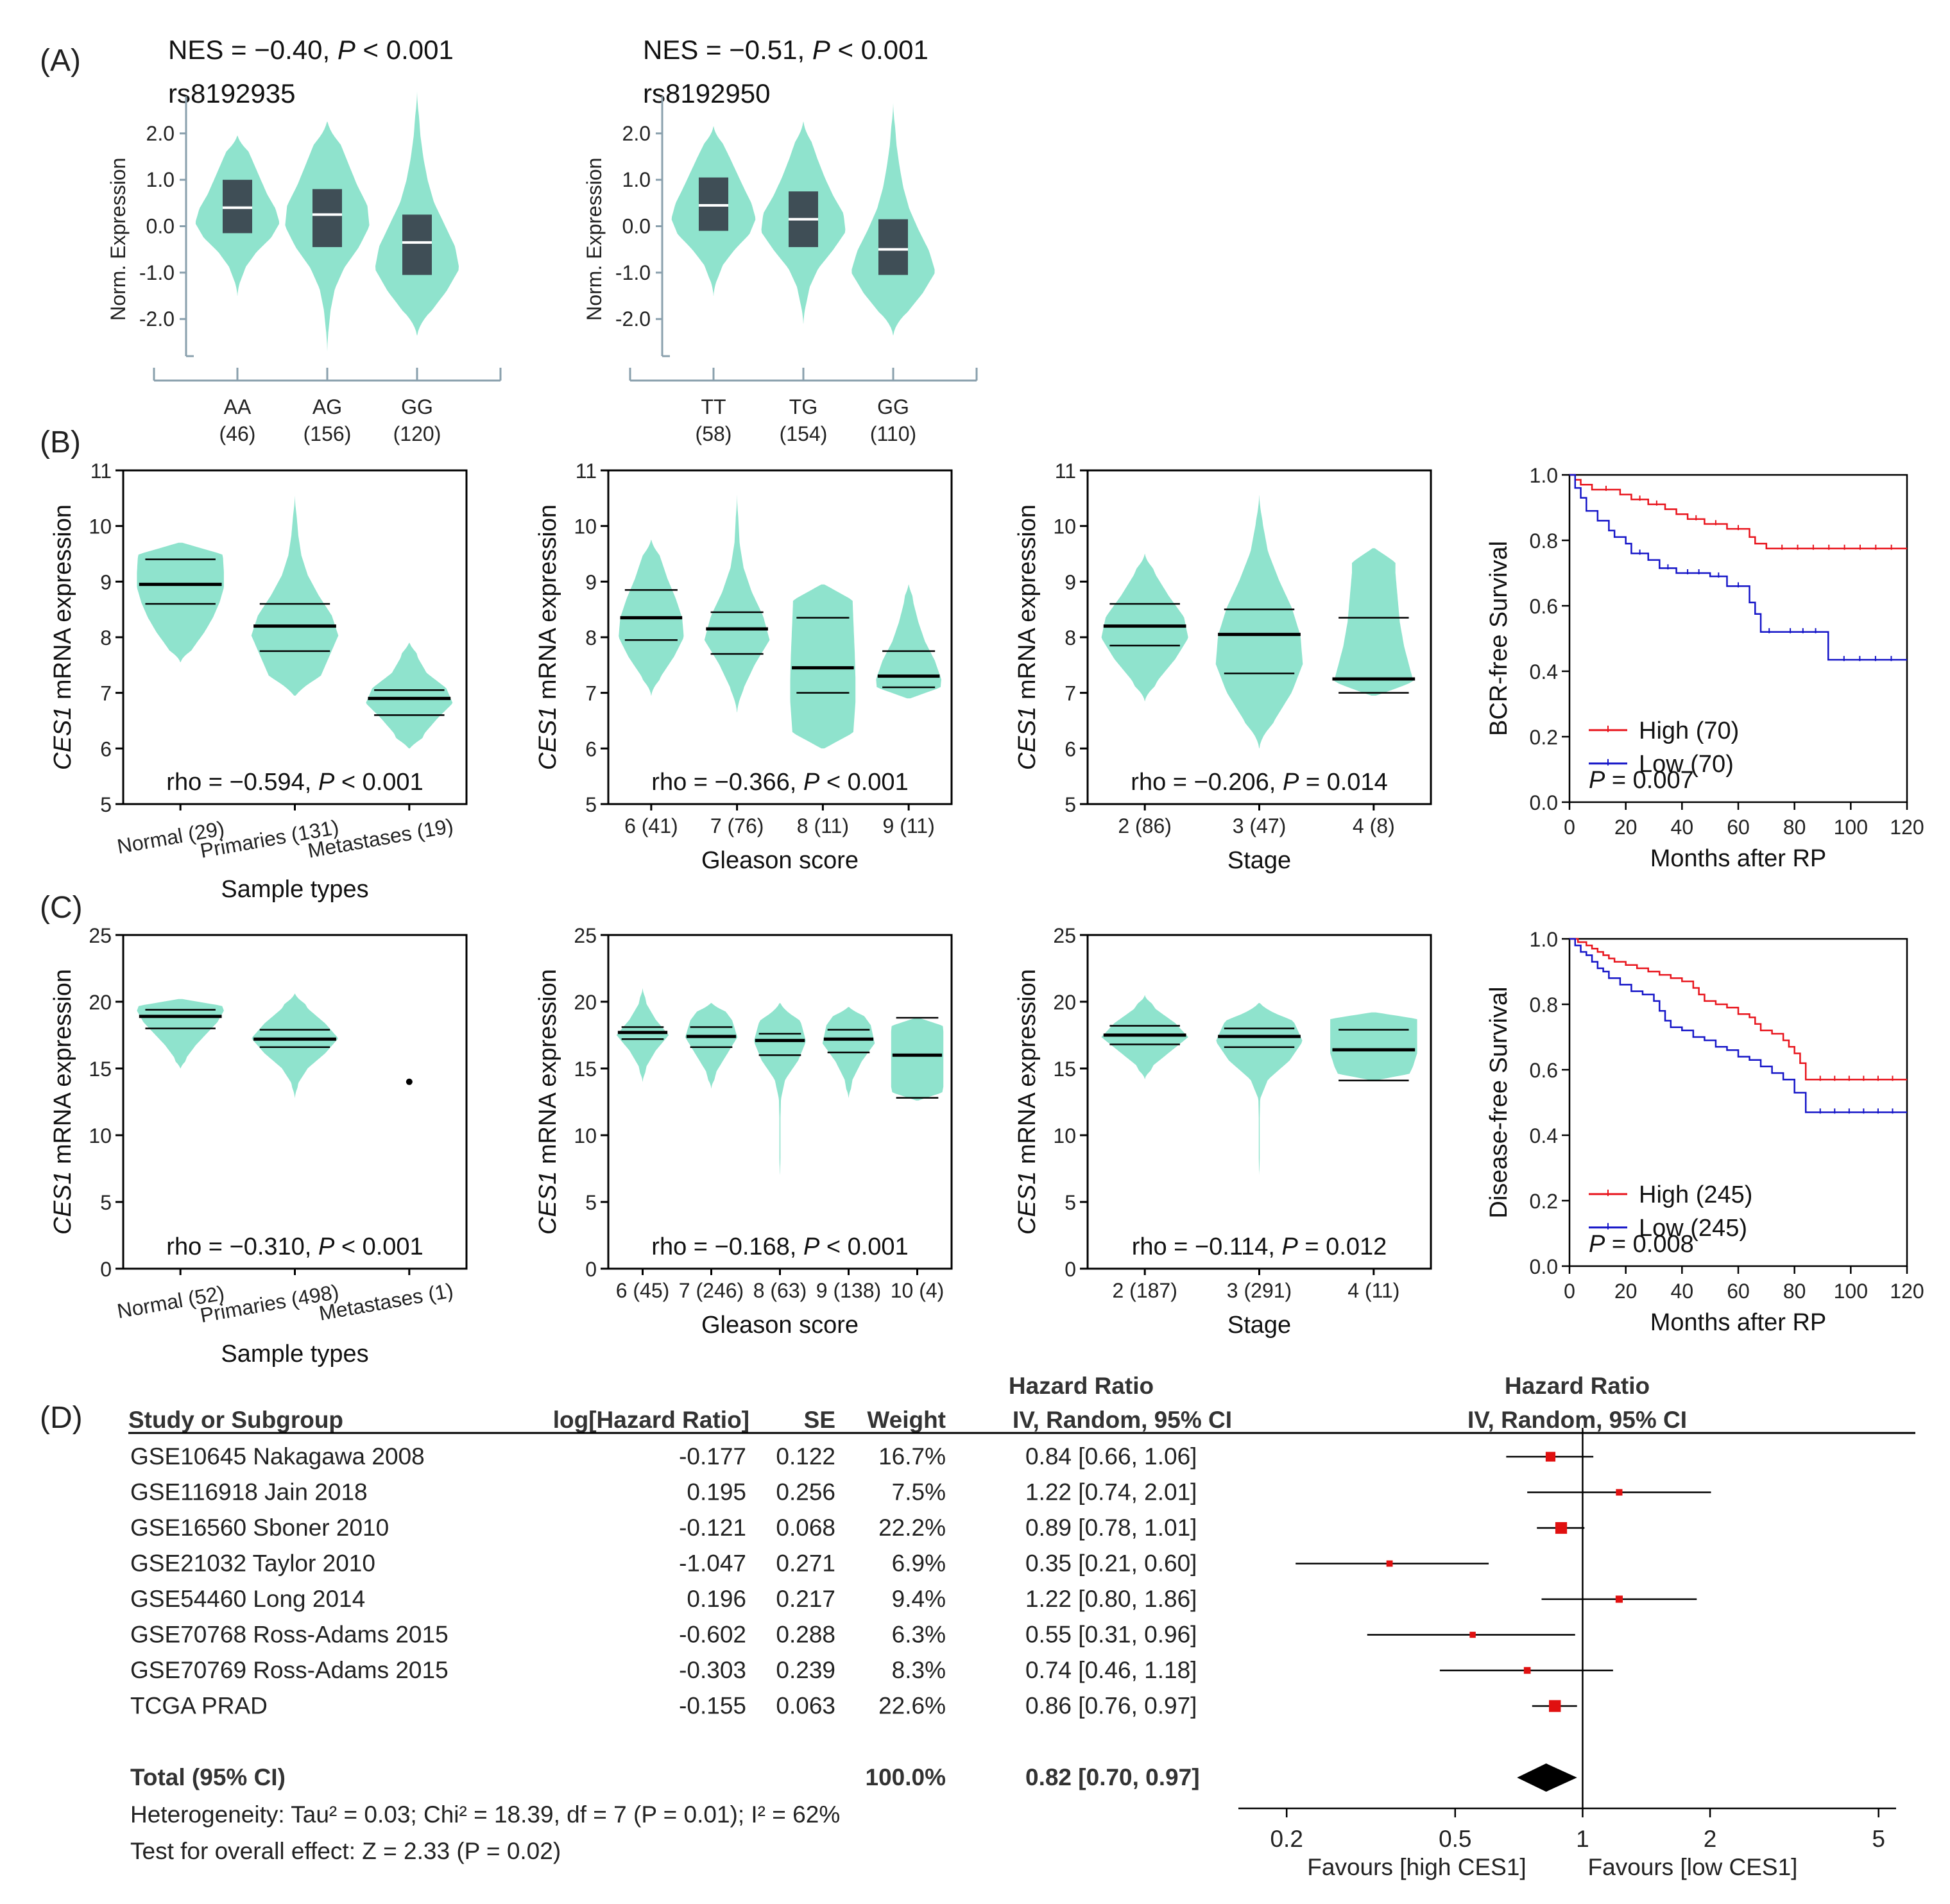 This screenshot has width=1950, height=1904. I want to click on plot-frame, so click(1738, 638).